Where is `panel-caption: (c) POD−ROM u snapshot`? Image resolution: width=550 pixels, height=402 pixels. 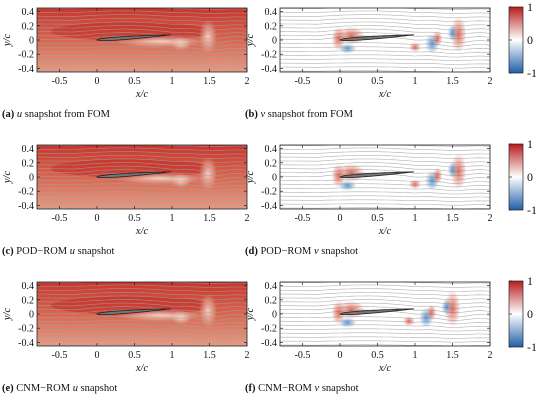 panel-caption: (c) POD−ROM u snapshot is located at coordinates (58, 251).